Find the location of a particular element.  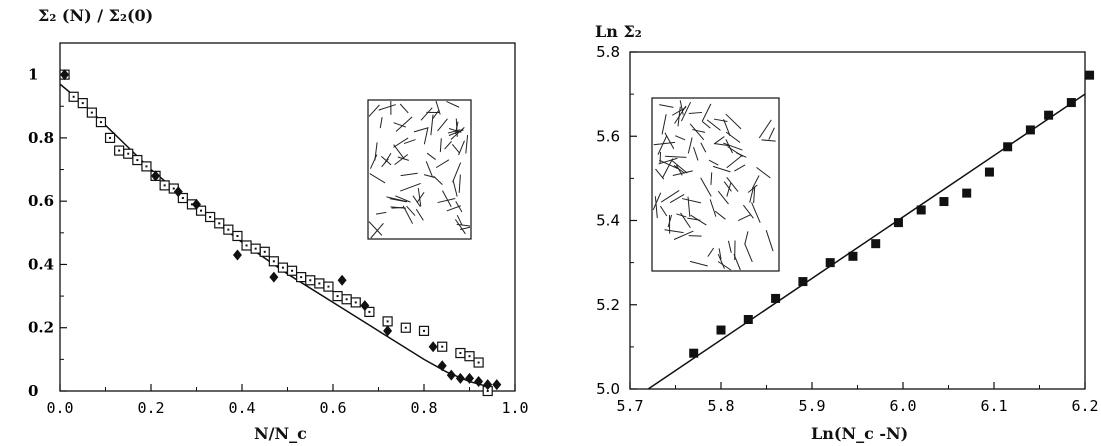

right-x-axis-label: Ln(N_c -N) is located at coordinates (860, 433).